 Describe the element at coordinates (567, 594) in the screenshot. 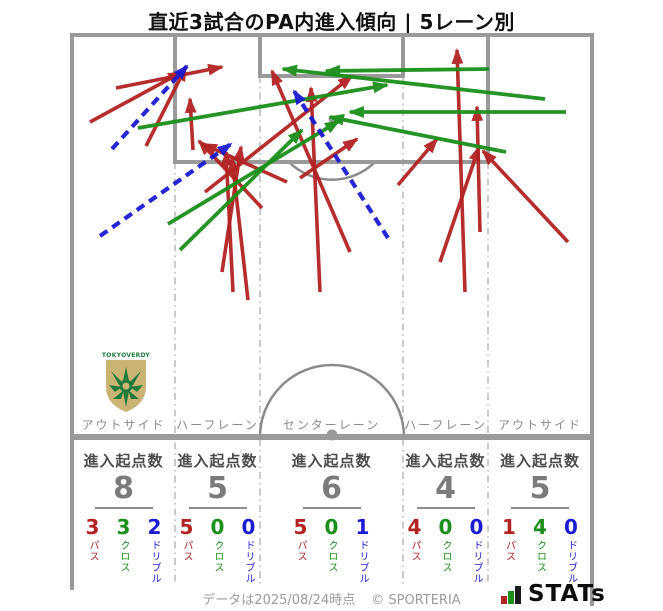

I see `brand-name: STATs` at that location.